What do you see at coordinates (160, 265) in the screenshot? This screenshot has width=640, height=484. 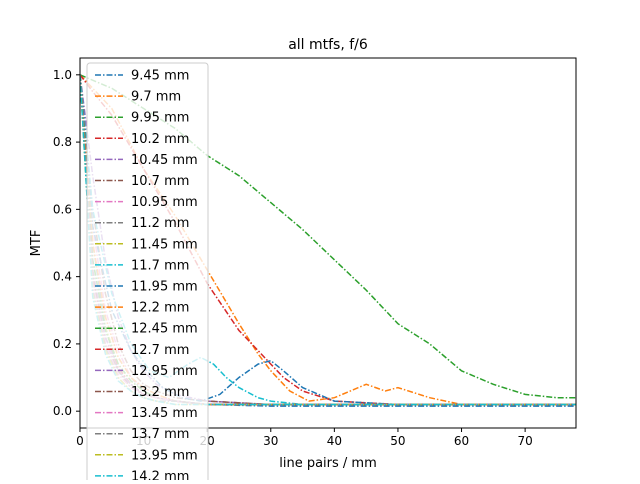 I see `legend-entry: 11.7 mm` at bounding box center [160, 265].